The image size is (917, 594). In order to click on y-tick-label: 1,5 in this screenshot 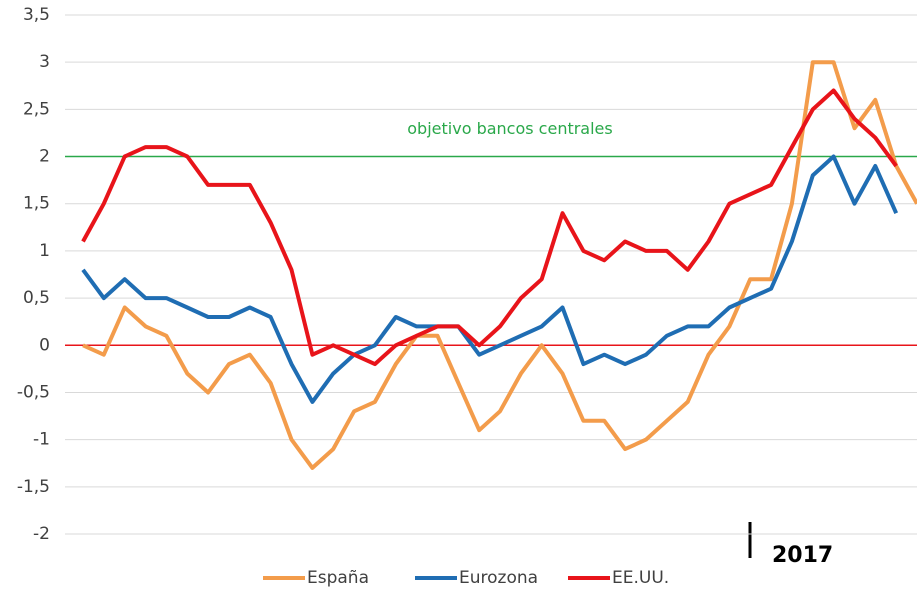, I will do `click(36, 204)`.